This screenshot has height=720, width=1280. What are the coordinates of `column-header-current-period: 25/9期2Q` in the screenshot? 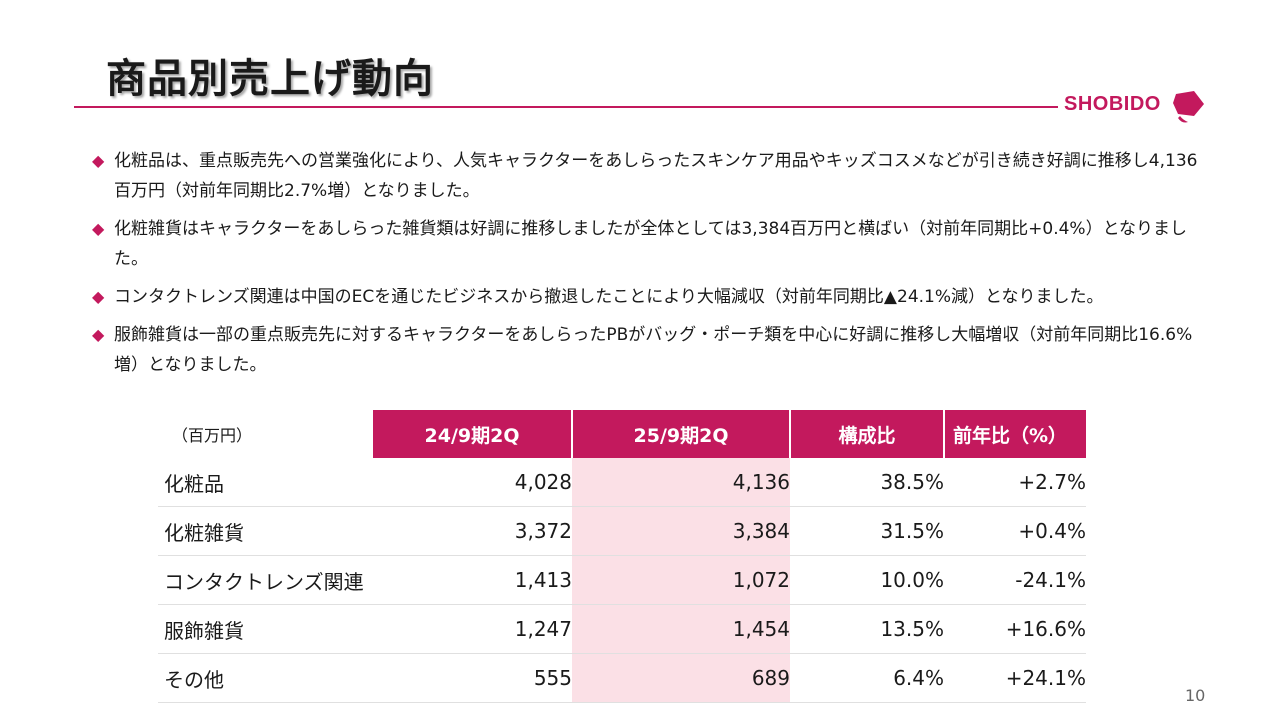 It's located at (680, 434).